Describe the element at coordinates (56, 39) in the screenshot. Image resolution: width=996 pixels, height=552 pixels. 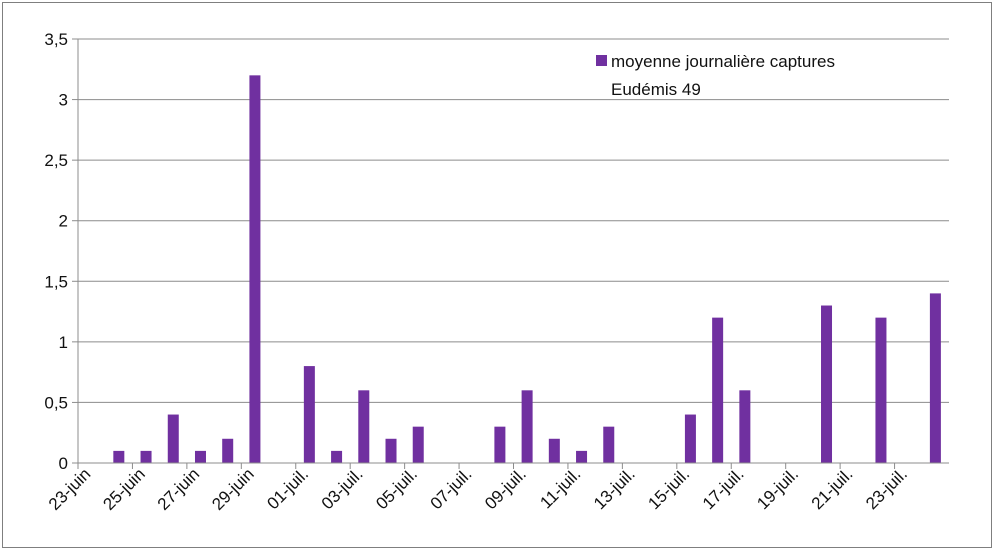
I see `y-tick-label: 3,5` at that location.